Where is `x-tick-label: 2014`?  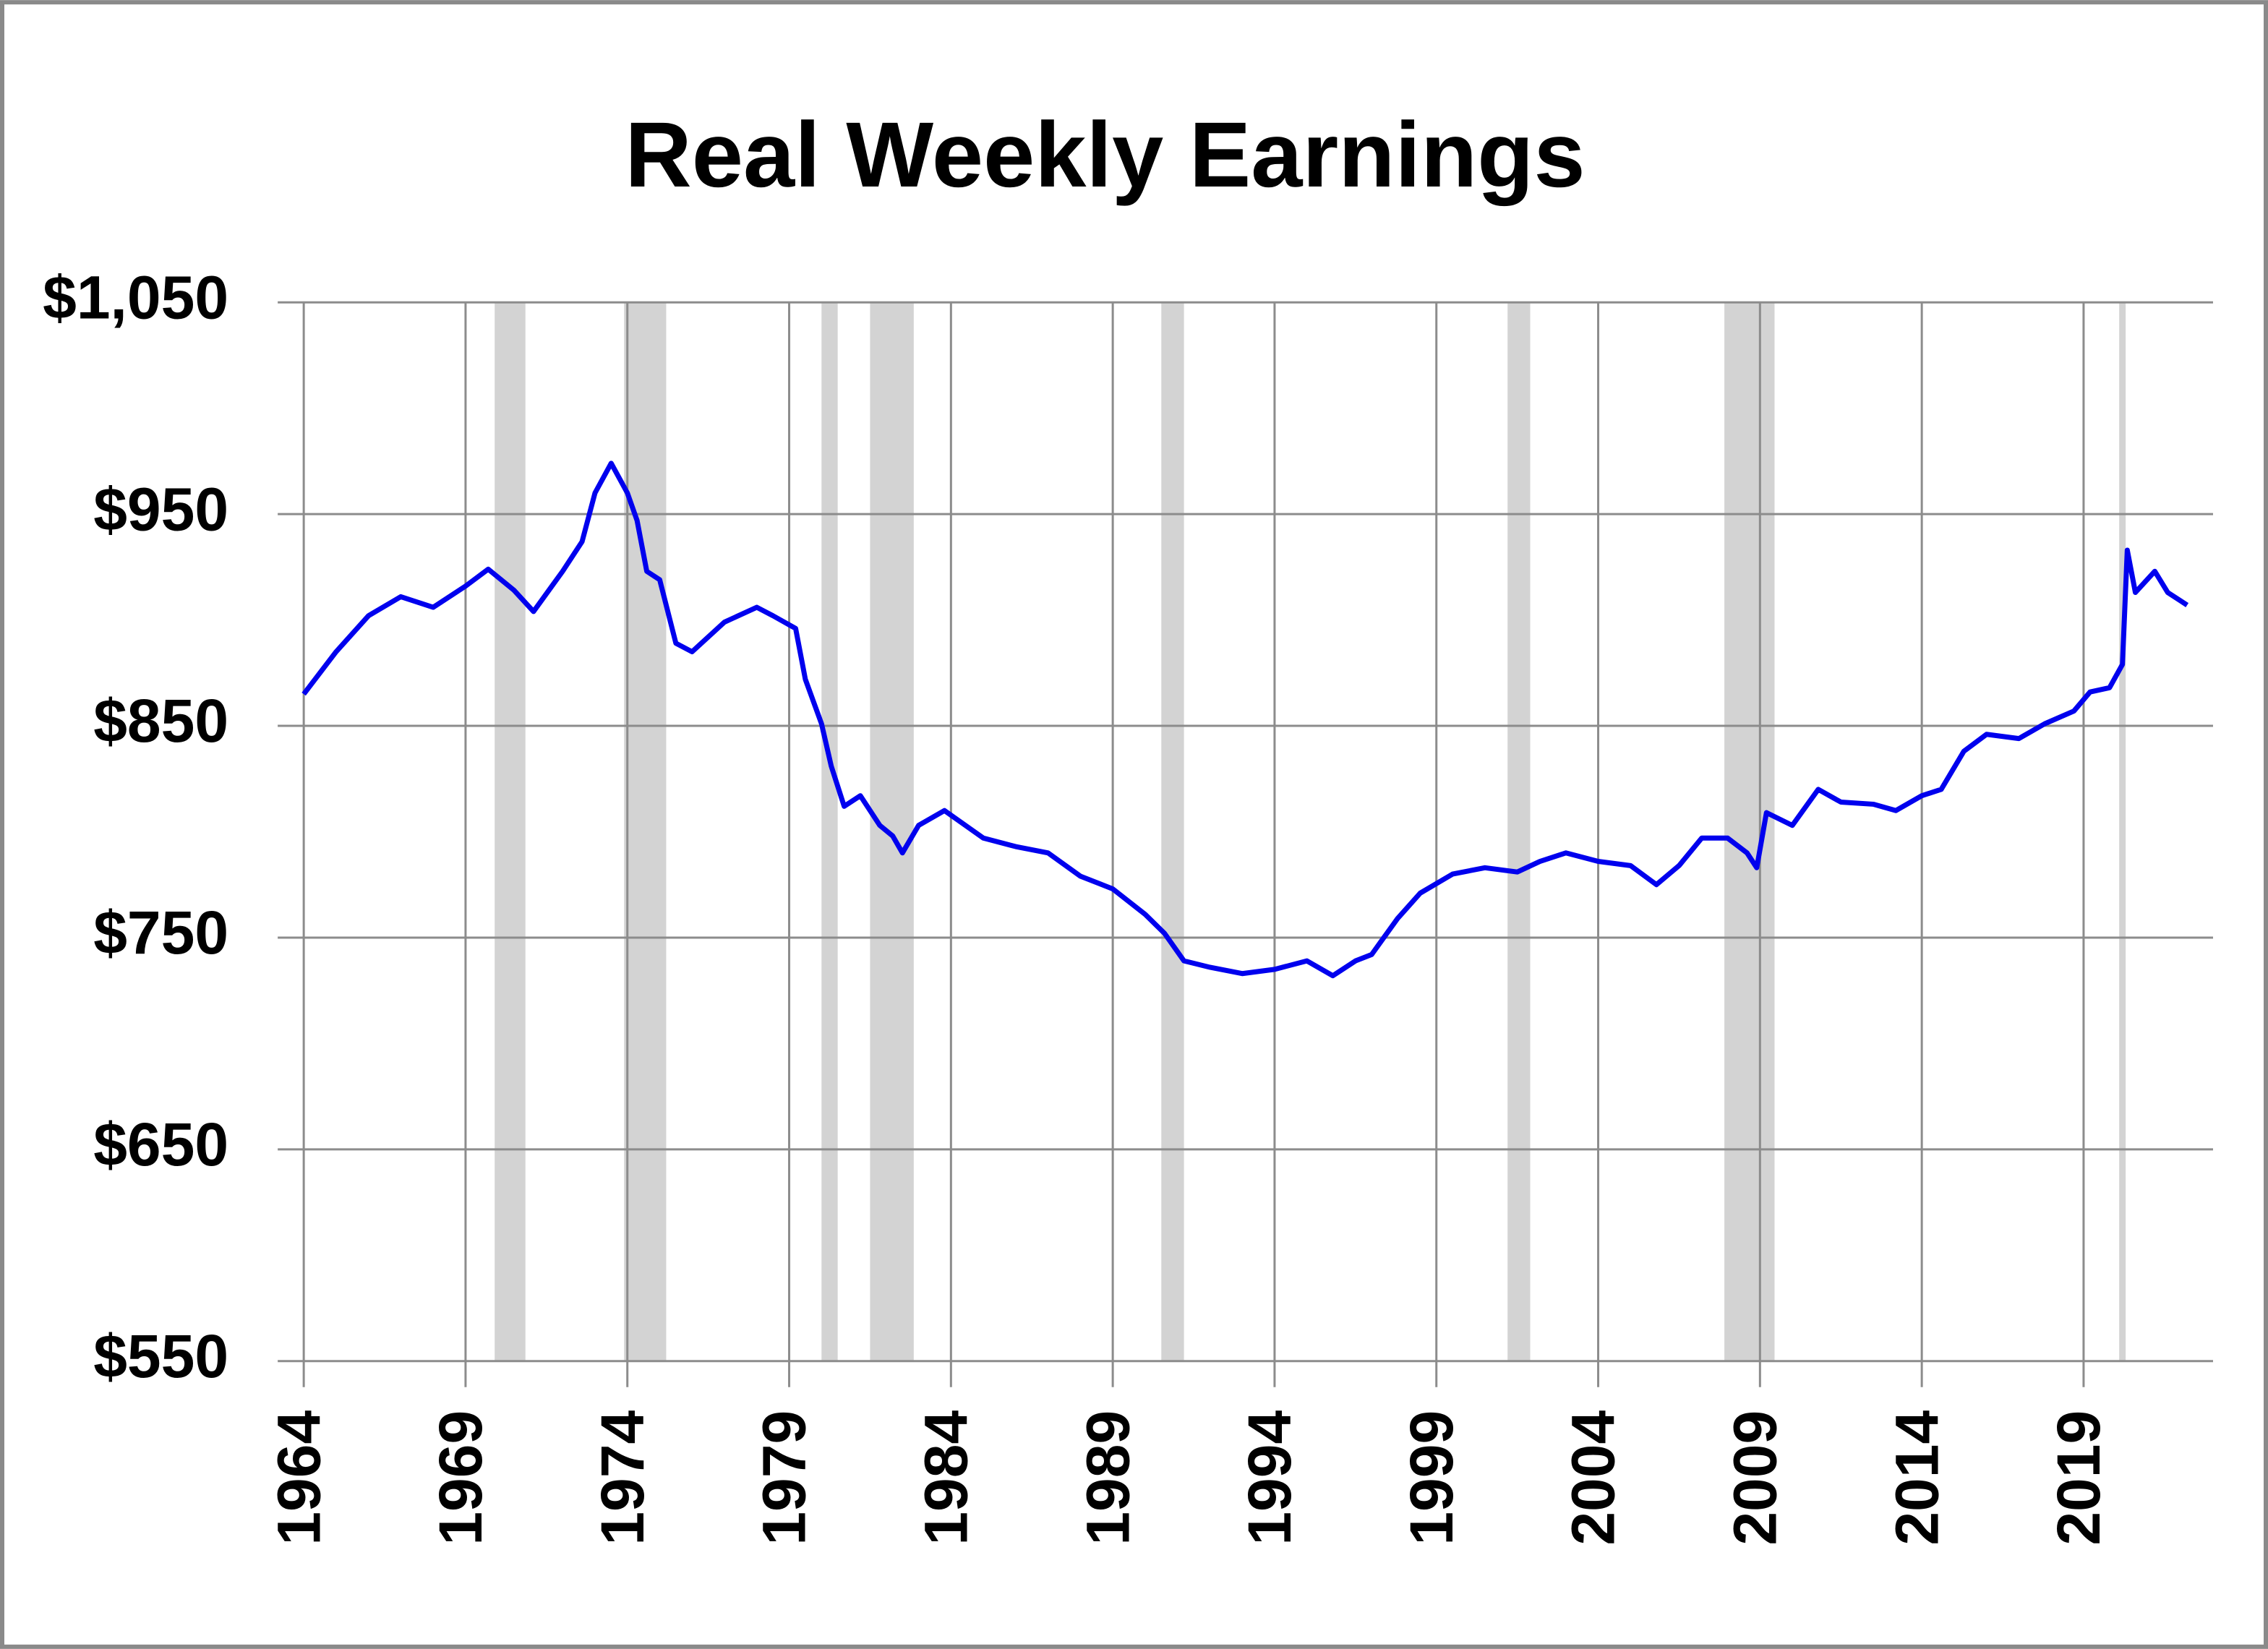
x-tick-label: 2014 is located at coordinates (1917, 1477).